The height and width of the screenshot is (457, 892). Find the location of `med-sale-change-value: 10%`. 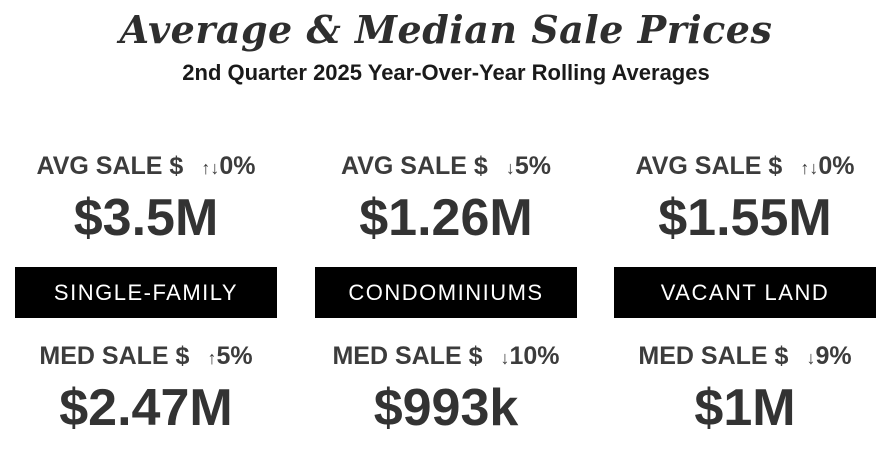

med-sale-change-value: 10% is located at coordinates (534, 356).